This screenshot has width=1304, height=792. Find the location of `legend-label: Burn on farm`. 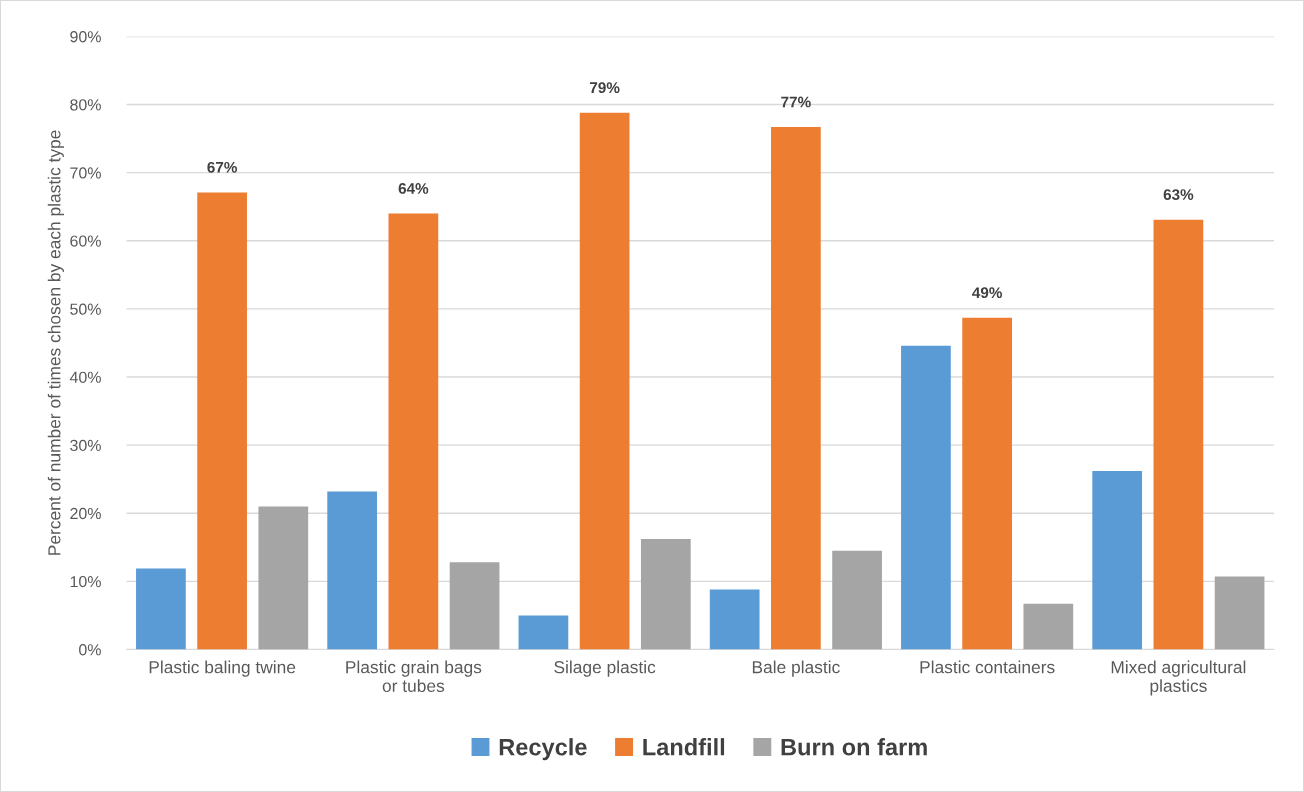

legend-label: Burn on farm is located at coordinates (854, 747).